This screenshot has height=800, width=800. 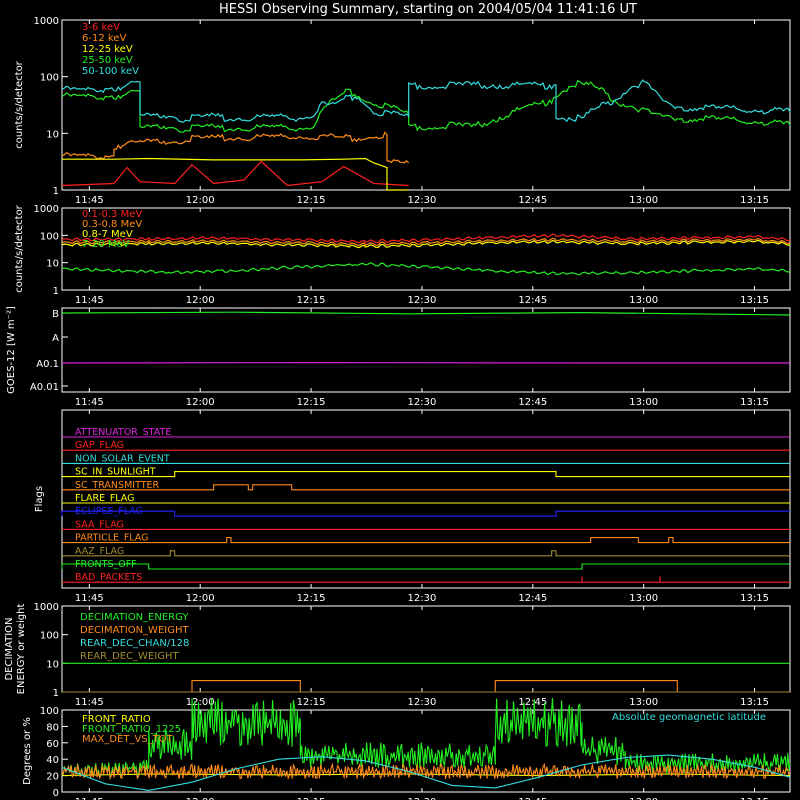 I want to click on y-axis-label: ENERGY or weight, so click(x=21, y=649).